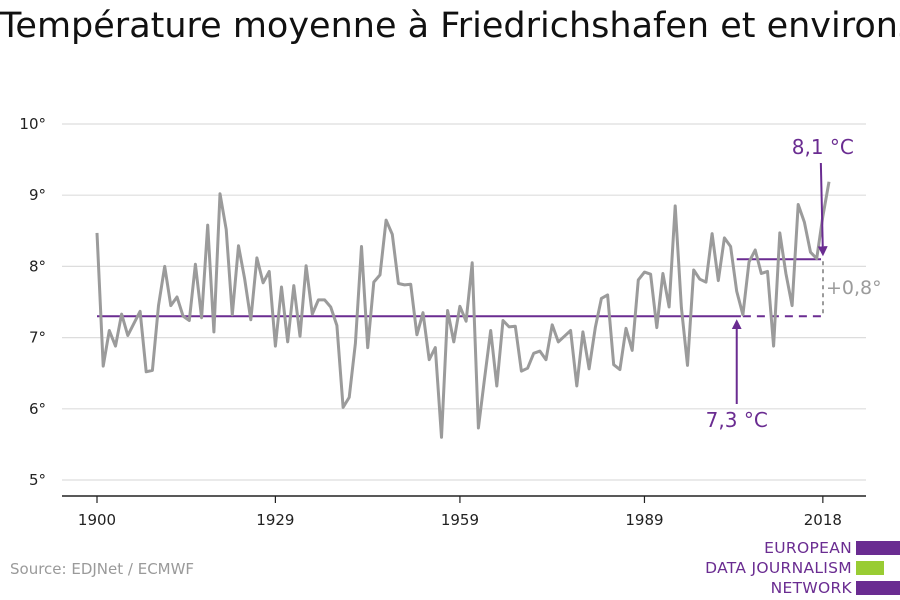 This screenshot has height=600, width=900. What do you see at coordinates (794, 283) in the screenshot?
I see `annotations: 7,3 °C 8,1 °C +0,8°` at bounding box center [794, 283].